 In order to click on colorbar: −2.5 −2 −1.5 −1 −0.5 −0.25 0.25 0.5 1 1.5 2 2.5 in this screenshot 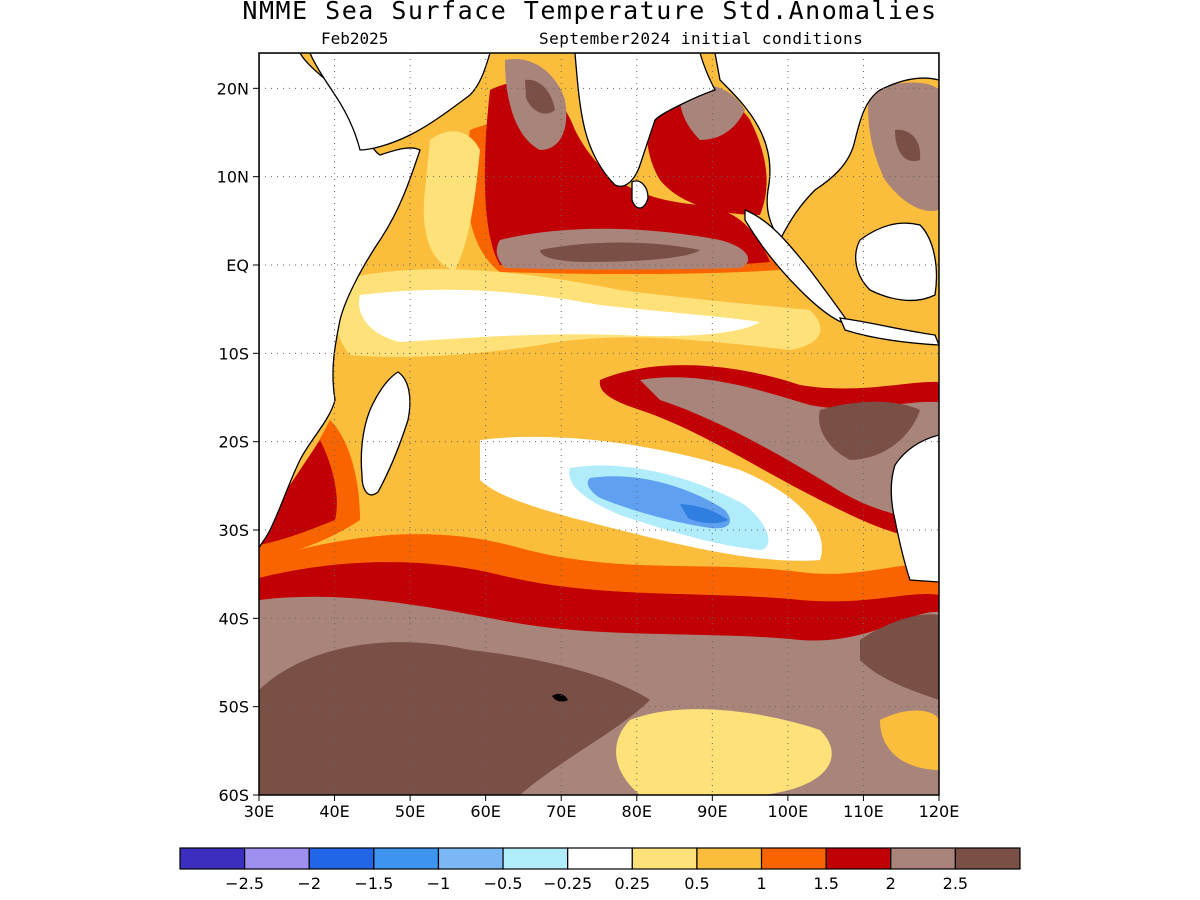, I will do `click(600, 870)`.